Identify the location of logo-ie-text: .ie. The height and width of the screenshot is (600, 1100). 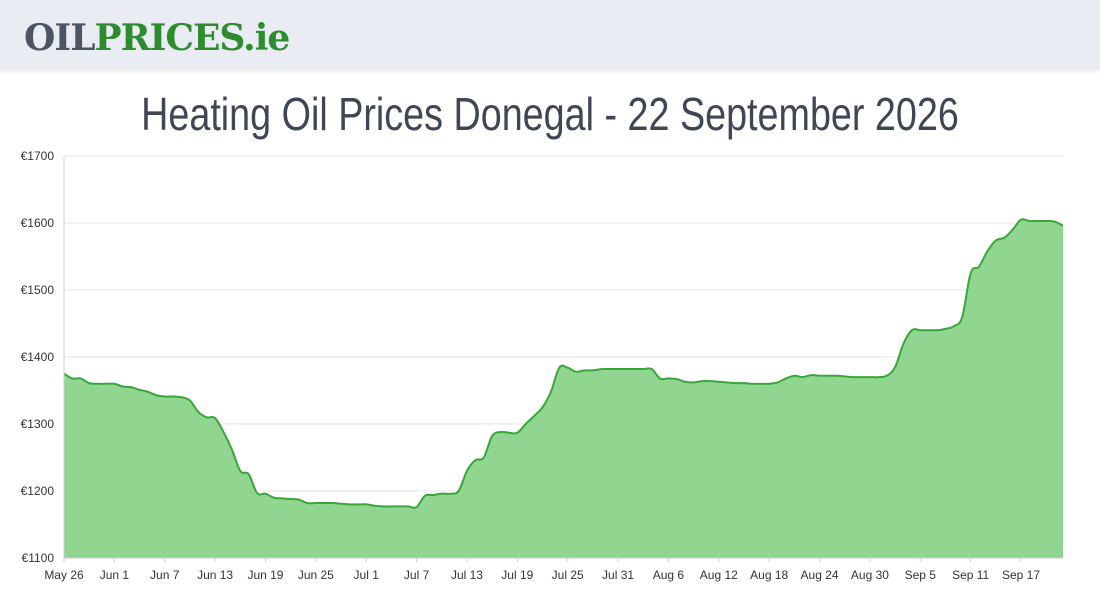
(266, 38).